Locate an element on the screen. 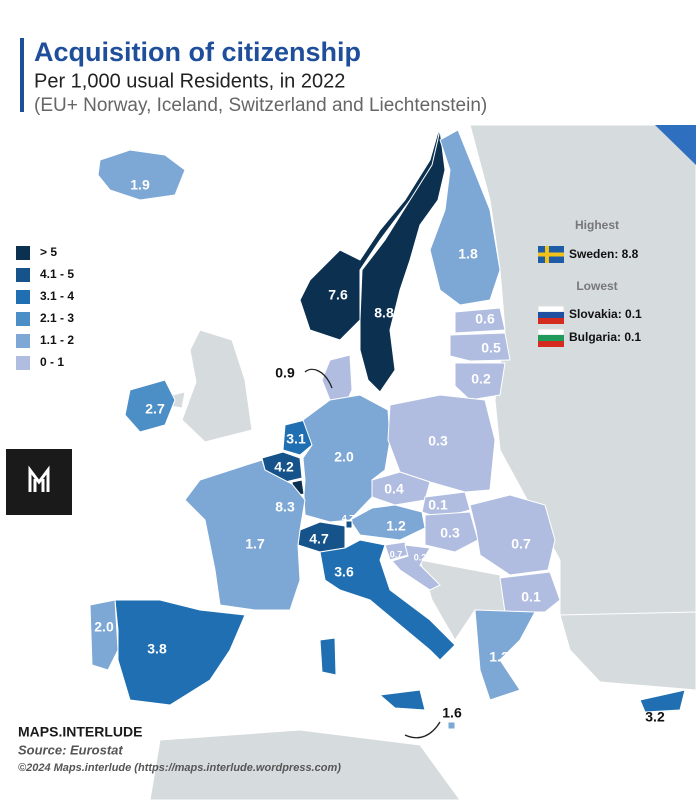 The image size is (696, 800). region-value-label: 2.7 is located at coordinates (155, 409).